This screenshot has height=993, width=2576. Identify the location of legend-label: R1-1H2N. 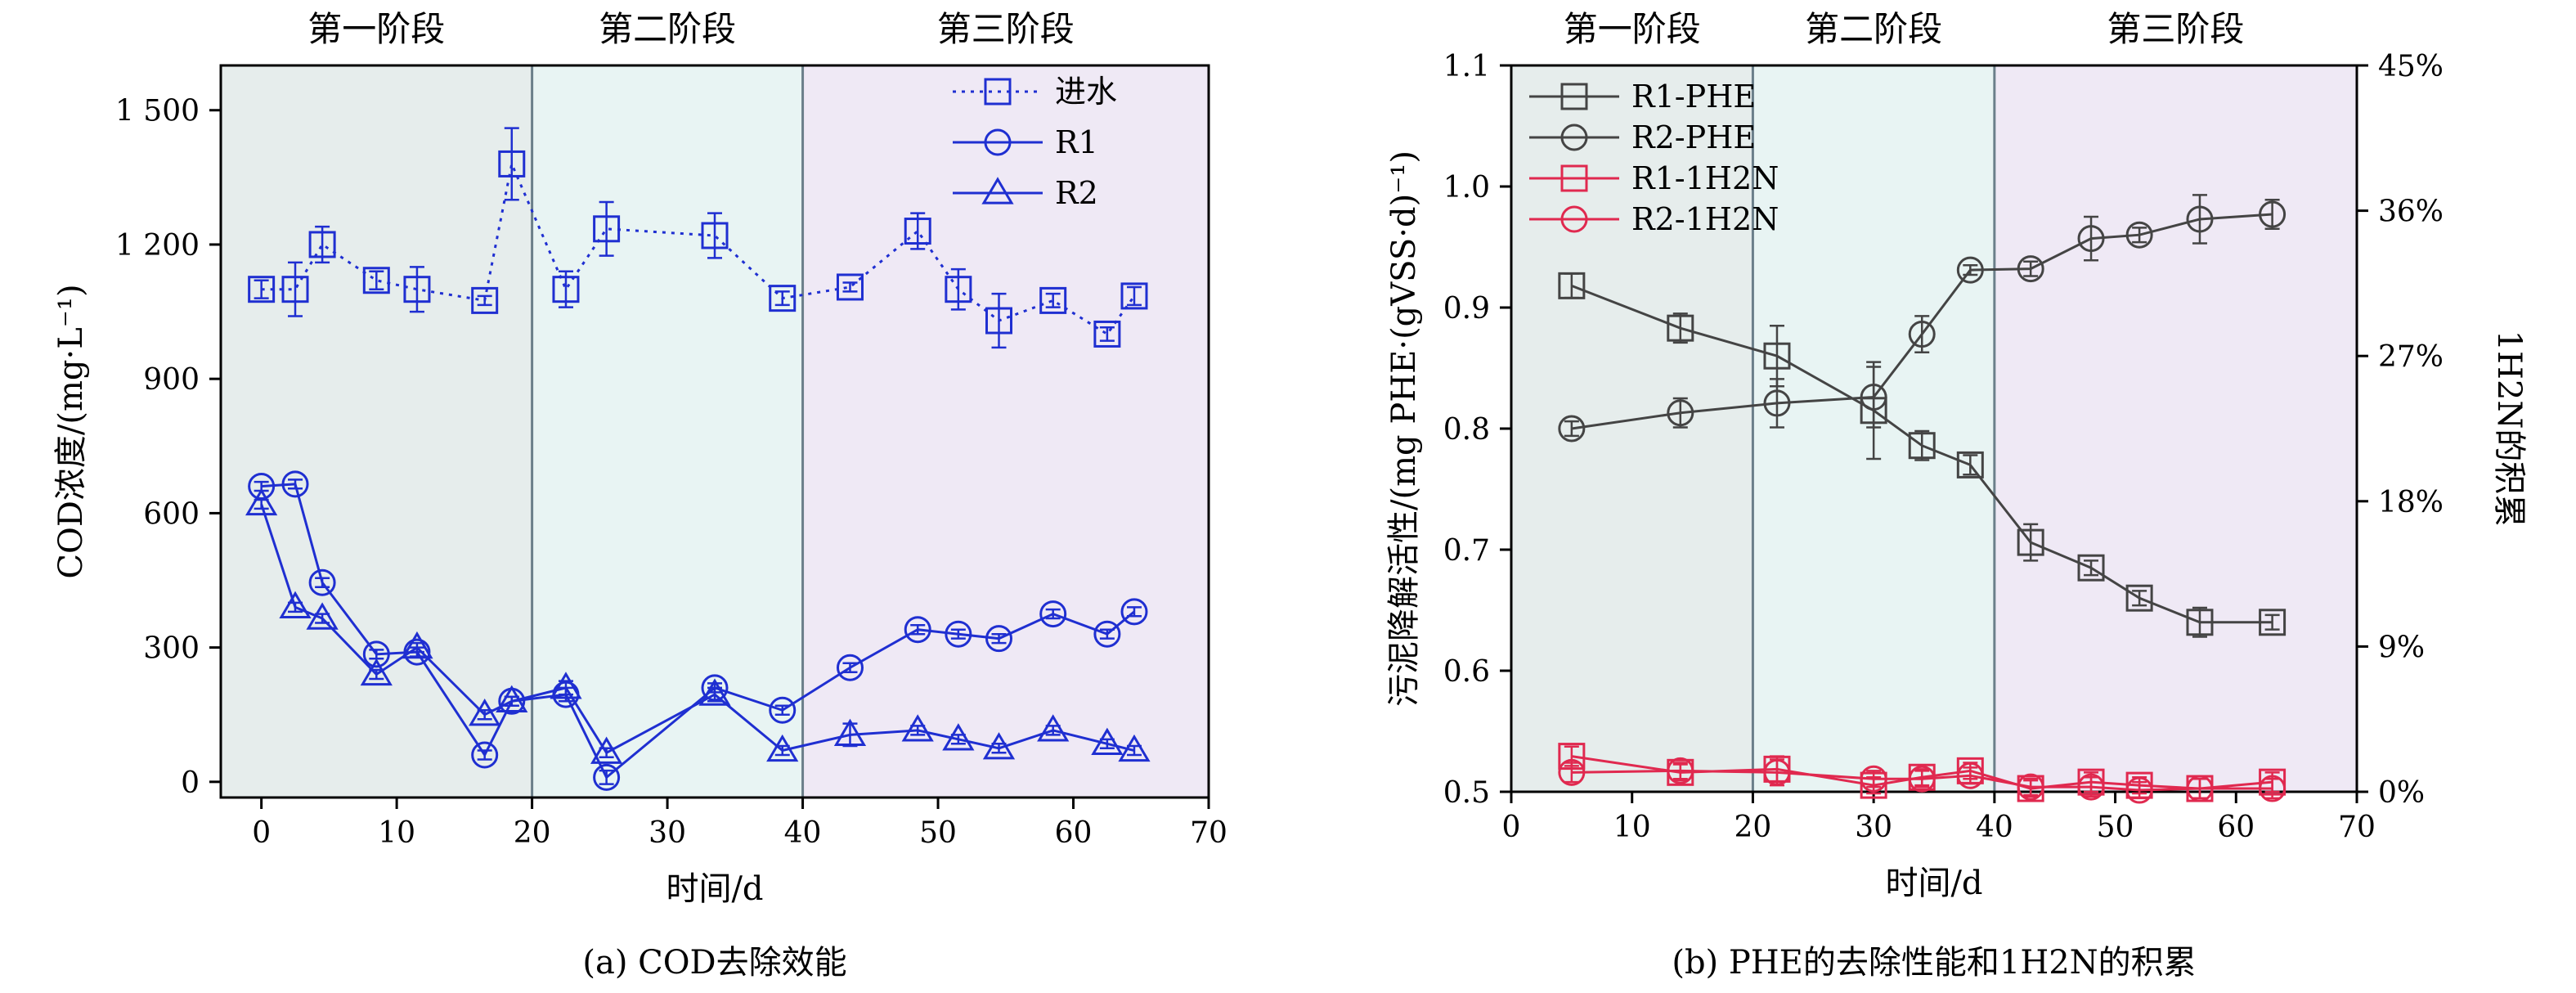
(1705, 178).